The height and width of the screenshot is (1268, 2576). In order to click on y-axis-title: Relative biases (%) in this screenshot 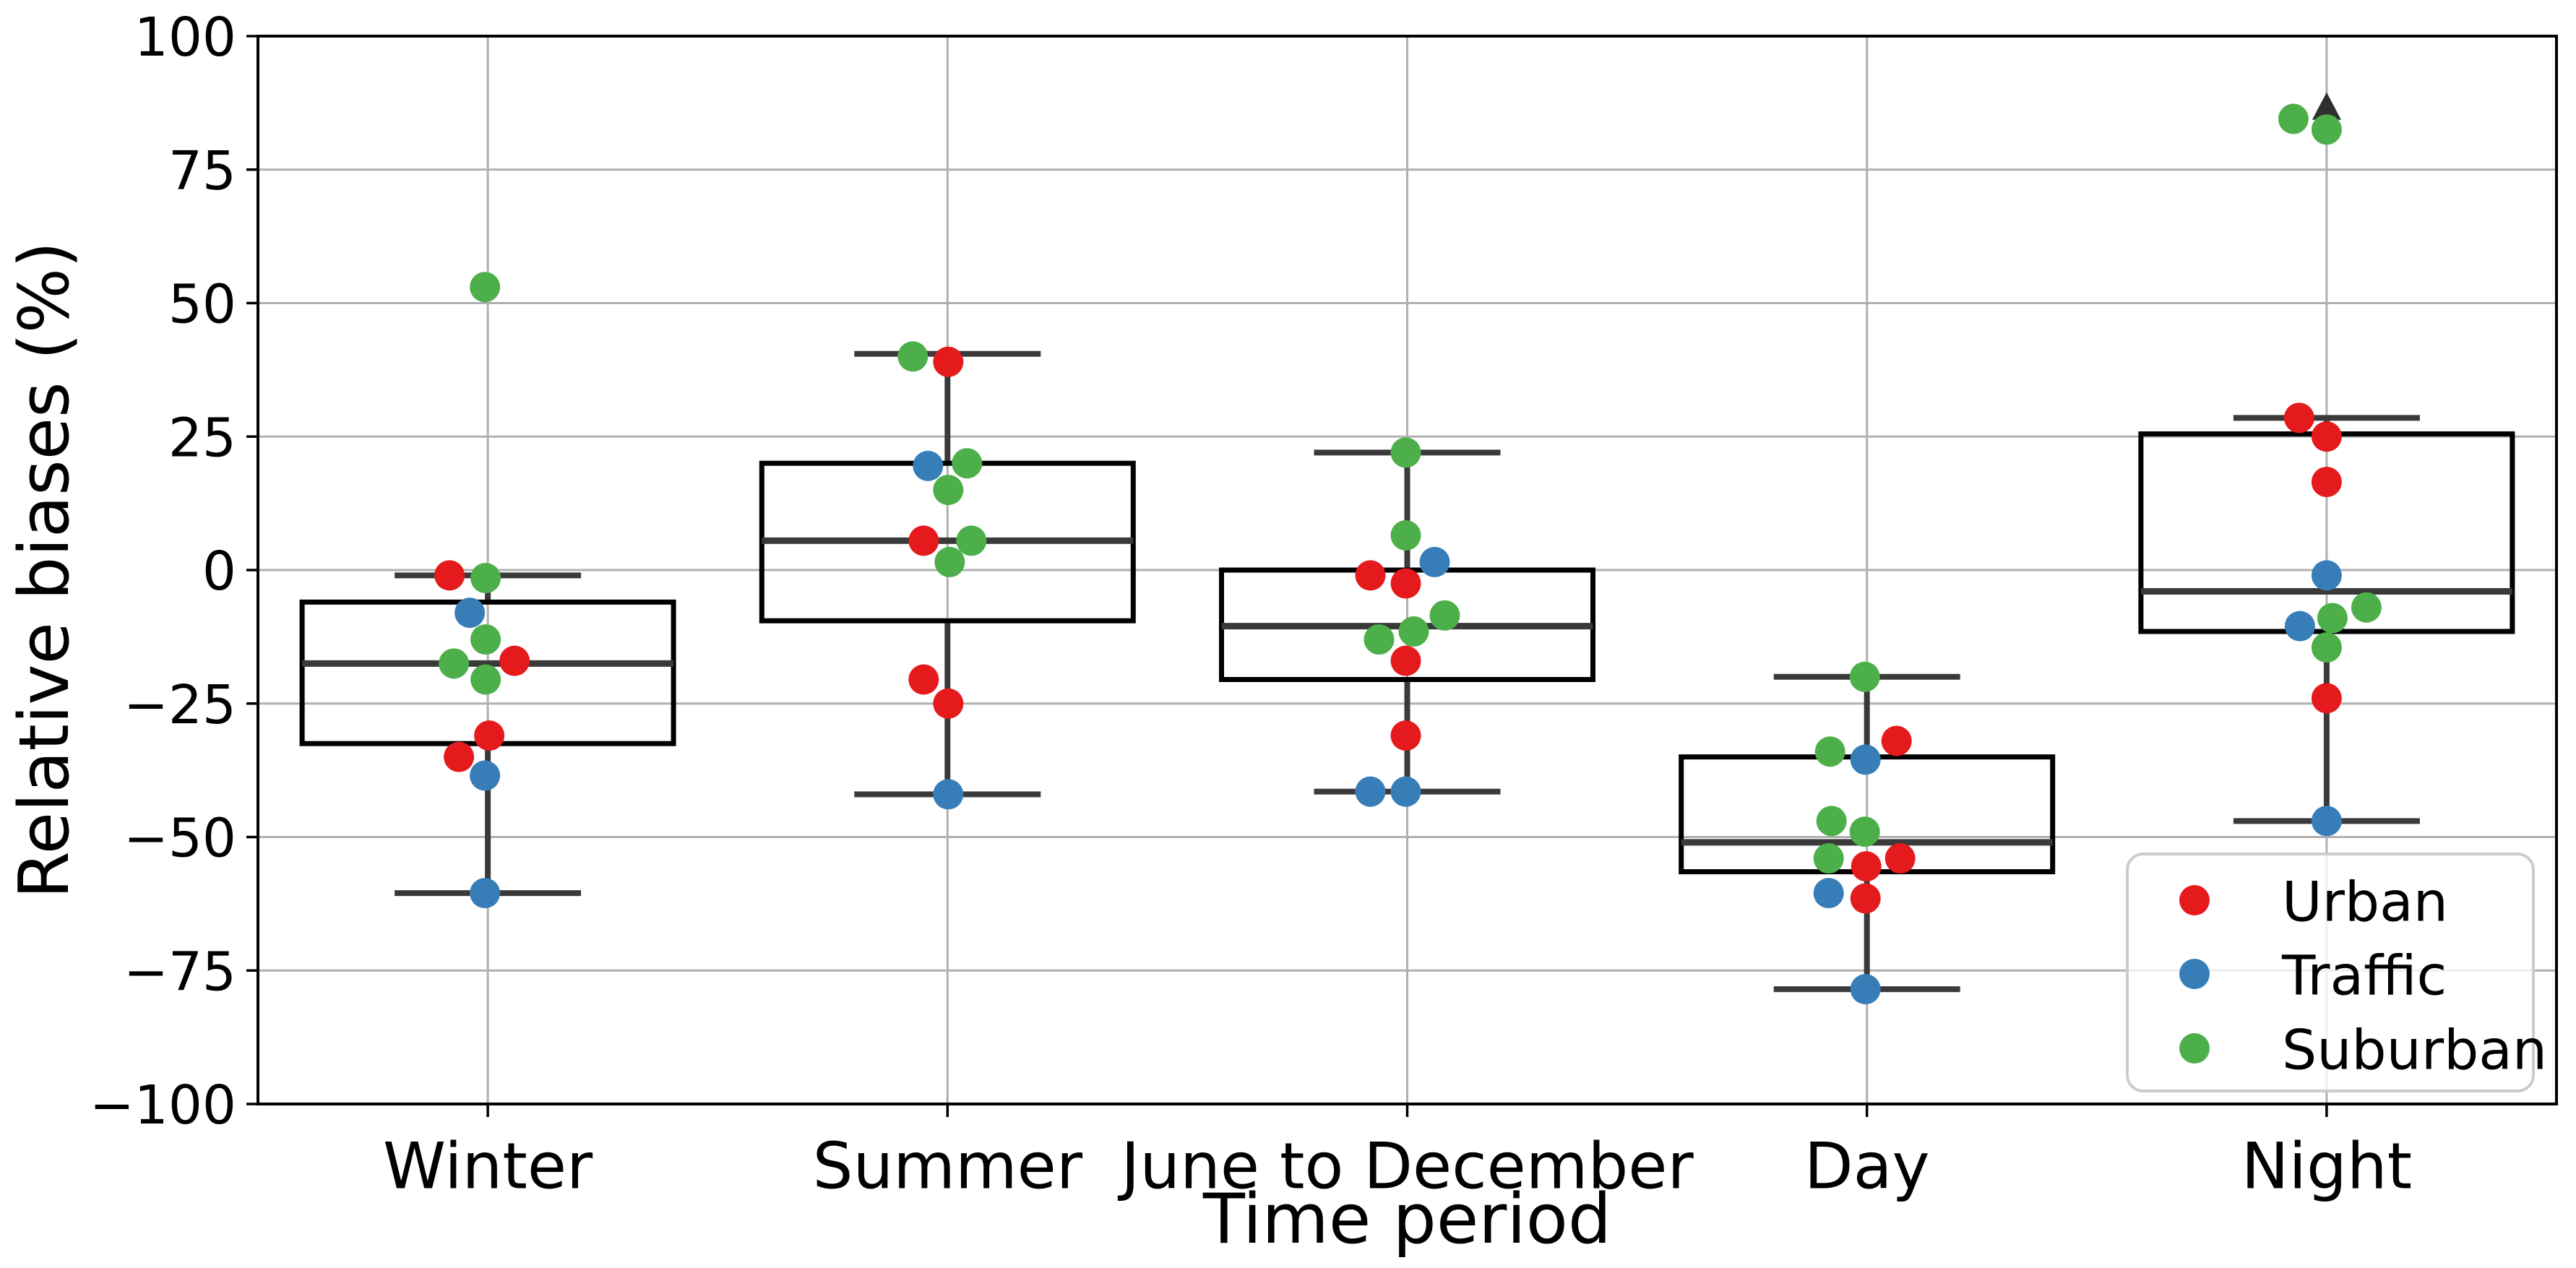, I will do `click(45, 570)`.